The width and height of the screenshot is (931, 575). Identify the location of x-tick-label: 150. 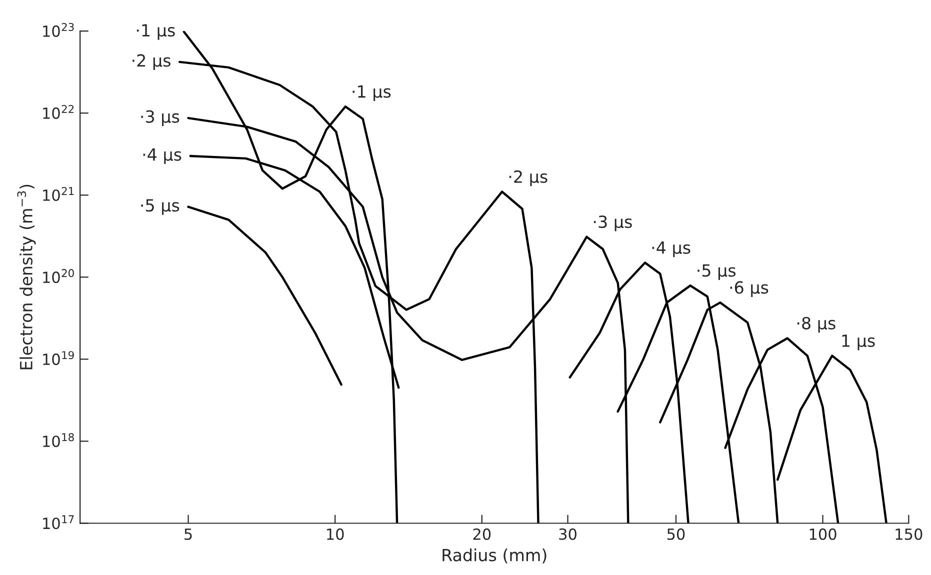
(909, 534).